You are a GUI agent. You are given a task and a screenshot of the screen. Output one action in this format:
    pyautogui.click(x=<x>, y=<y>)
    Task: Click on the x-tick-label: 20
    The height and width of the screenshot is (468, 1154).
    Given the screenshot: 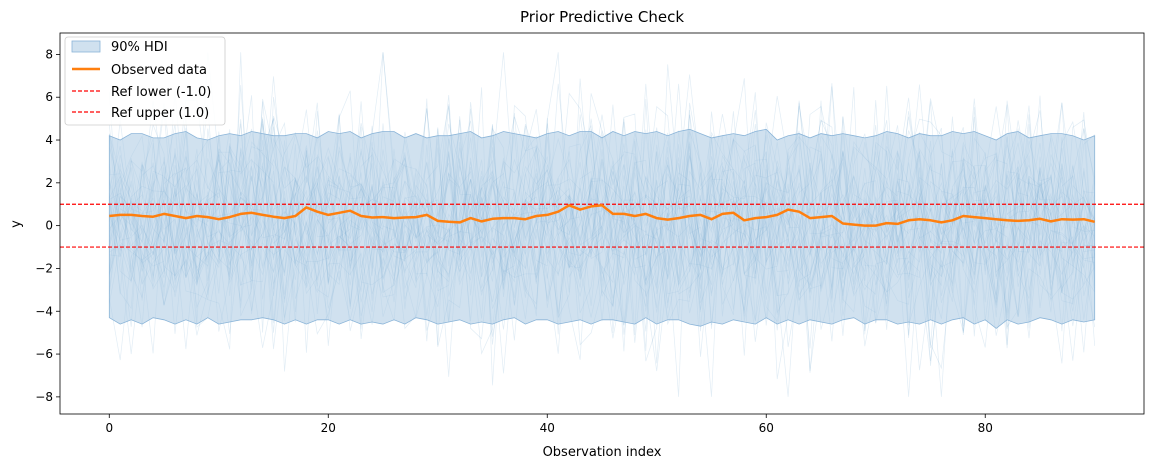 What is the action you would take?
    pyautogui.click(x=328, y=428)
    